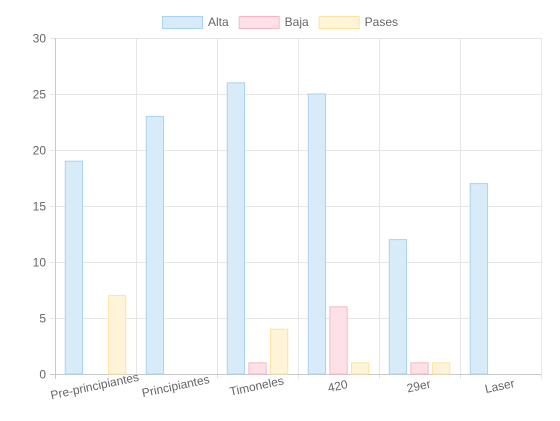 The height and width of the screenshot is (421, 560). What do you see at coordinates (42, 319) in the screenshot?
I see `y-tick-label: 5` at bounding box center [42, 319].